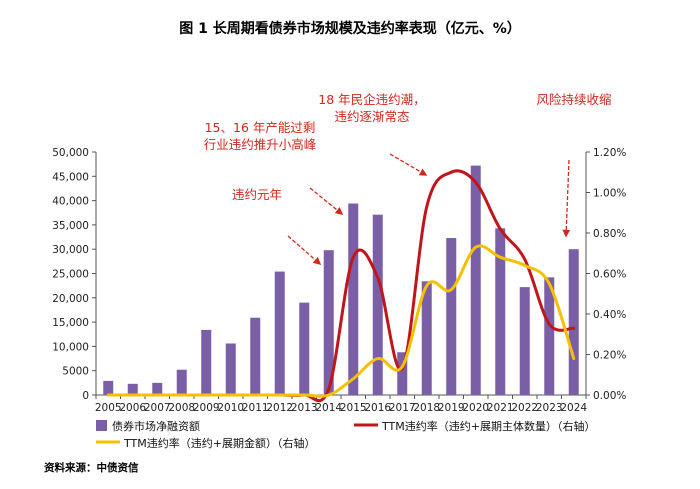 This screenshot has height=489, width=700. Describe the element at coordinates (257, 194) in the screenshot. I see `annotation-default-first-year: 违约元年` at that location.